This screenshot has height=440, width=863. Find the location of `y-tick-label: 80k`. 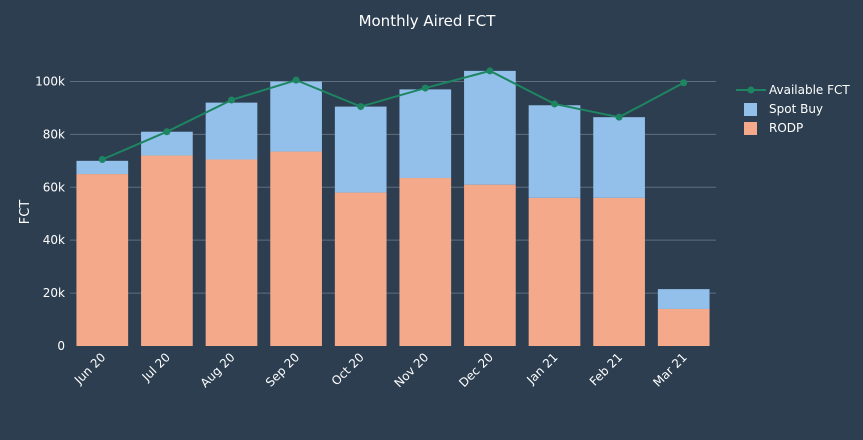

y-tick-label: 80k is located at coordinates (54, 134).